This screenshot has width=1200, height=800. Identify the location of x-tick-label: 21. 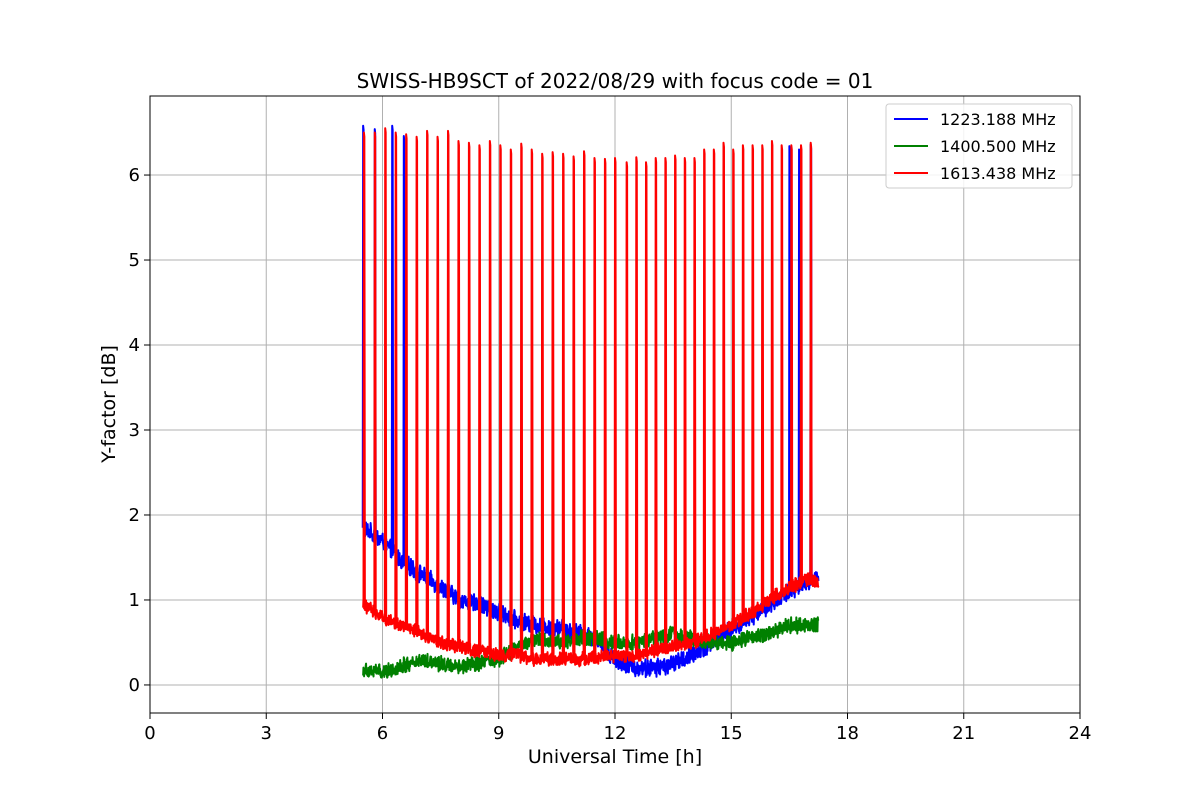
(963, 733).